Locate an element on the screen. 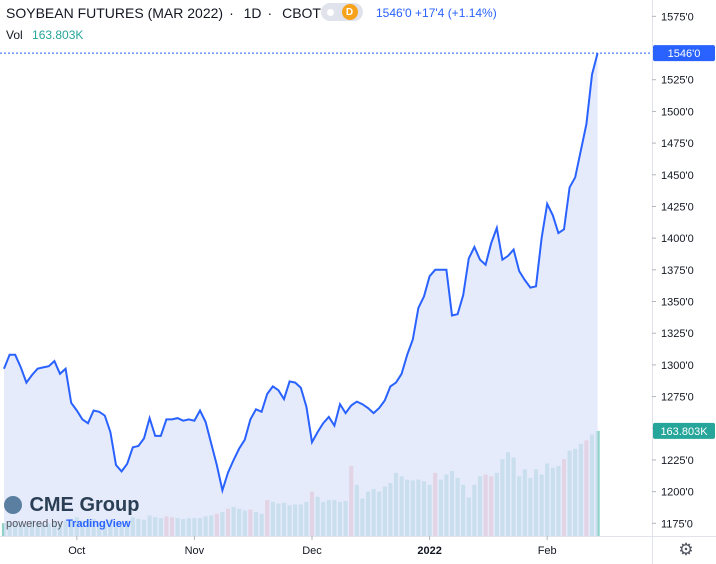 This screenshot has height=564, width=716. gear-icon: ⚙ is located at coordinates (686, 549).